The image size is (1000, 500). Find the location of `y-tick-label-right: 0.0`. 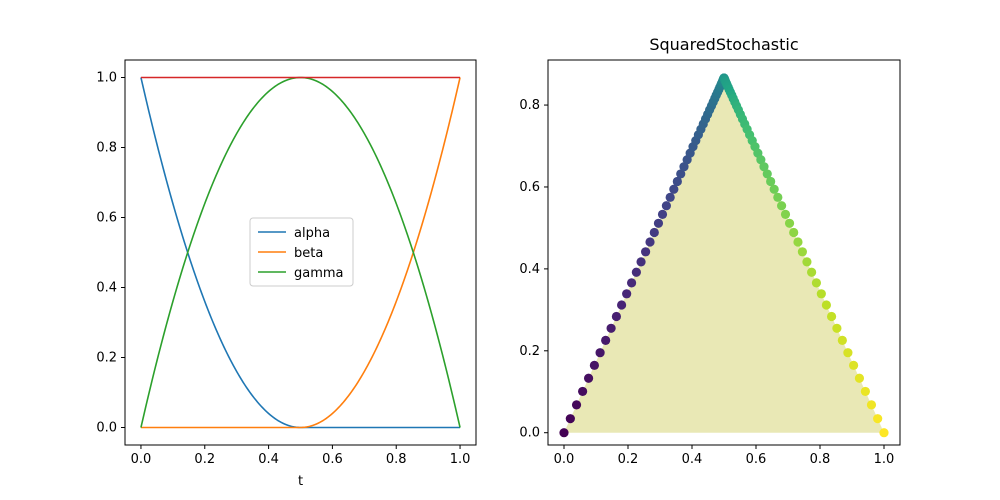

y-tick-label-right: 0.0 is located at coordinates (529, 433).